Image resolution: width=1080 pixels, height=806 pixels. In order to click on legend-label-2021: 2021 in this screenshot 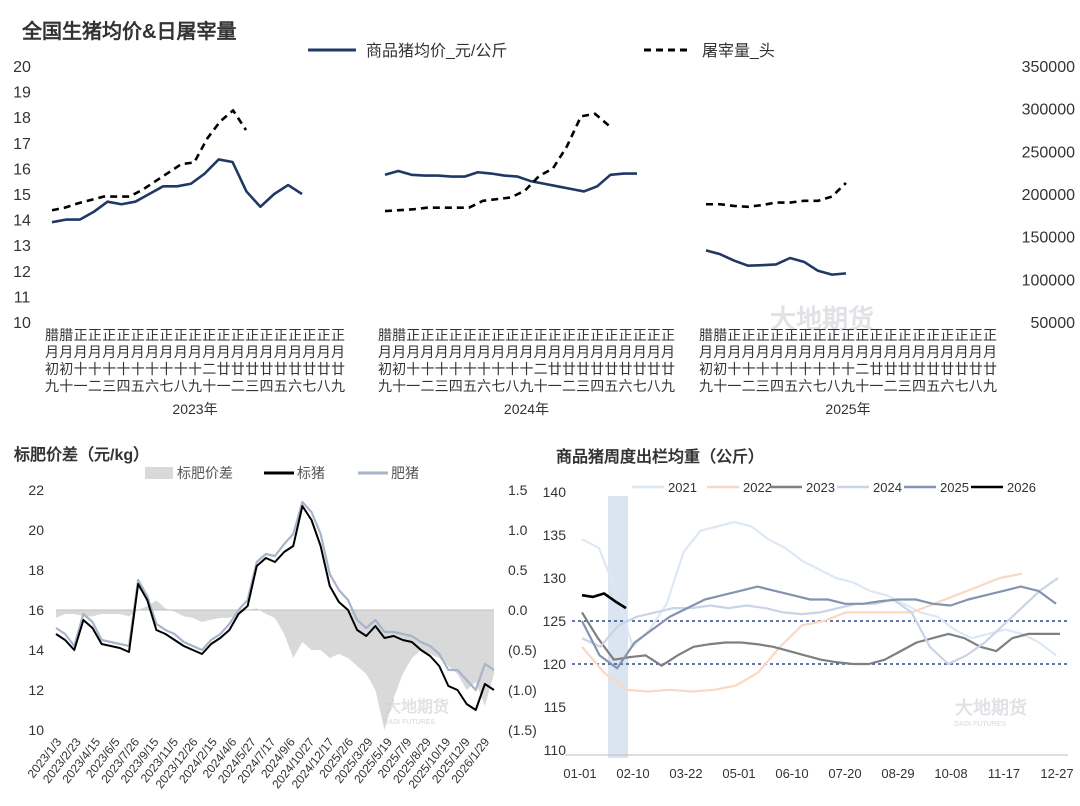, I will do `click(682, 487)`.